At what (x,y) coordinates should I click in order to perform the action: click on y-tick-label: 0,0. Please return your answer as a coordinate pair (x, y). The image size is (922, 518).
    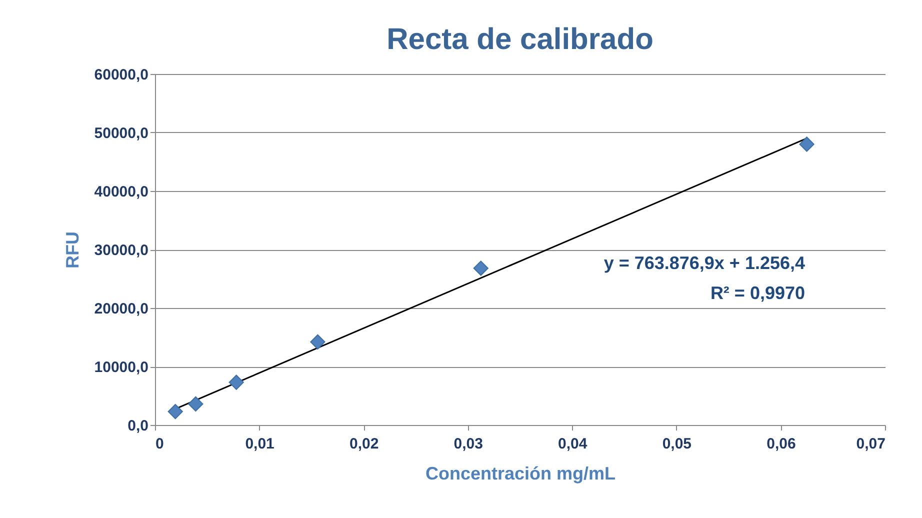
    Looking at the image, I should click on (138, 426).